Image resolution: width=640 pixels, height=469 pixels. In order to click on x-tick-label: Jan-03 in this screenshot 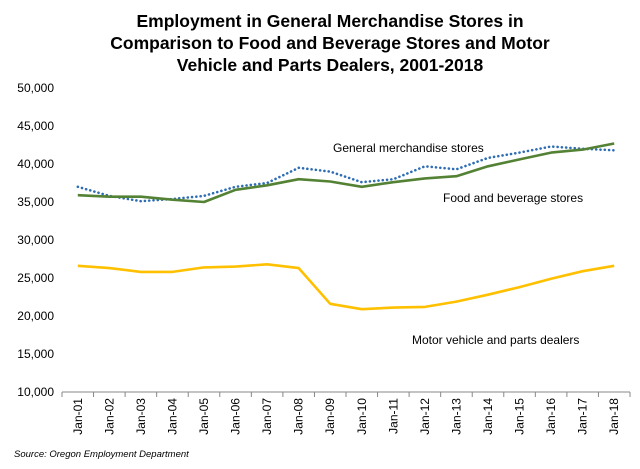, I will do `click(141, 416)`.